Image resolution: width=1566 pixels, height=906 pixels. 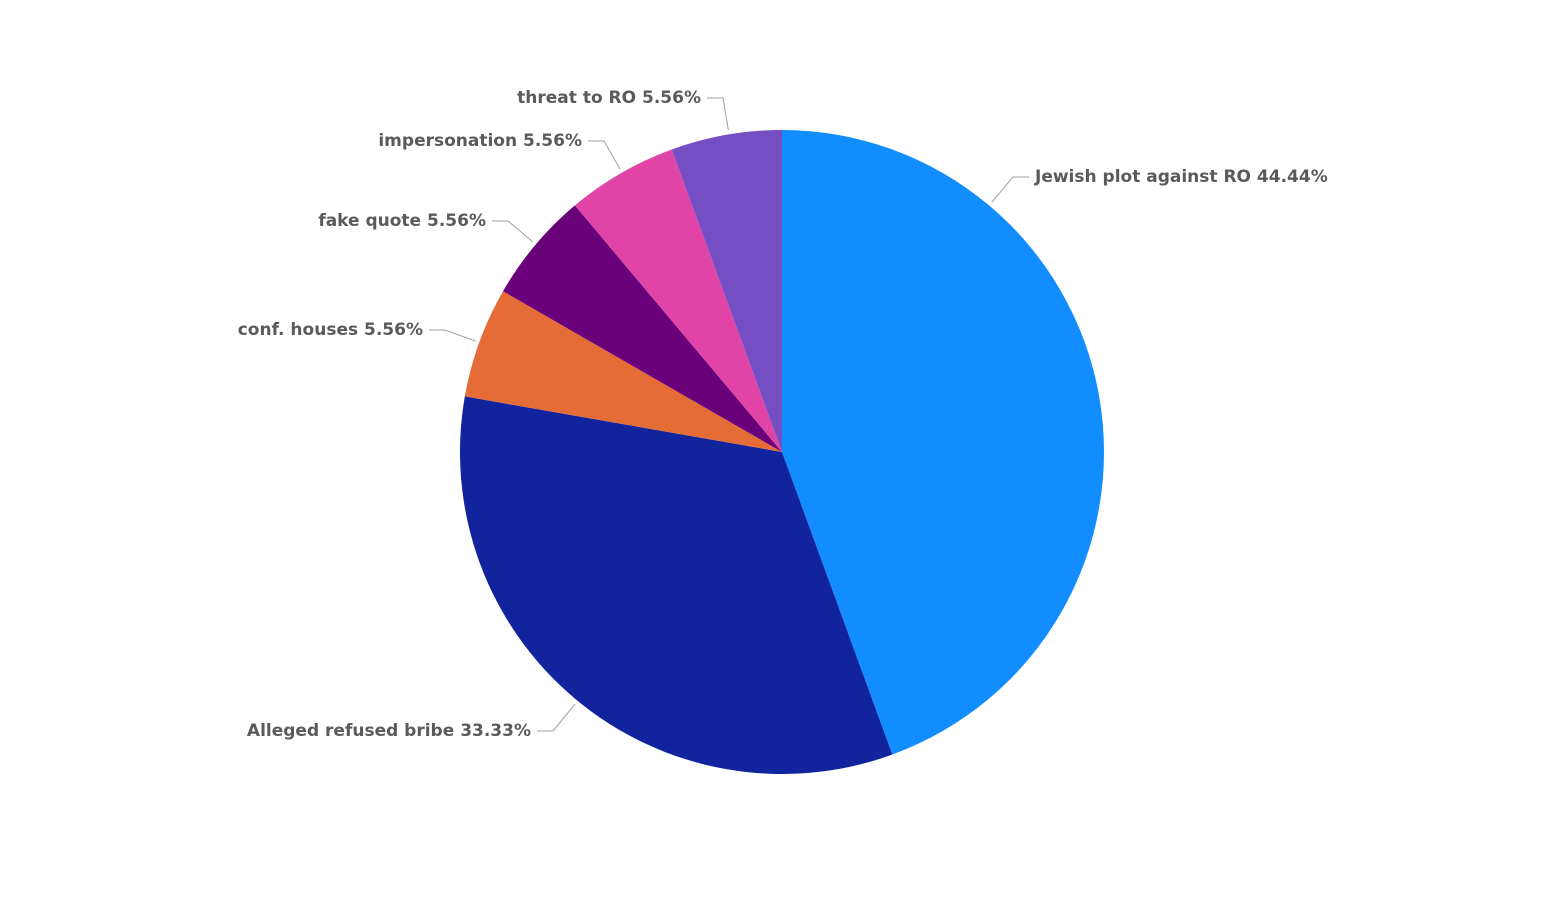 What do you see at coordinates (447, 141) in the screenshot?
I see `category-label: impersonation` at bounding box center [447, 141].